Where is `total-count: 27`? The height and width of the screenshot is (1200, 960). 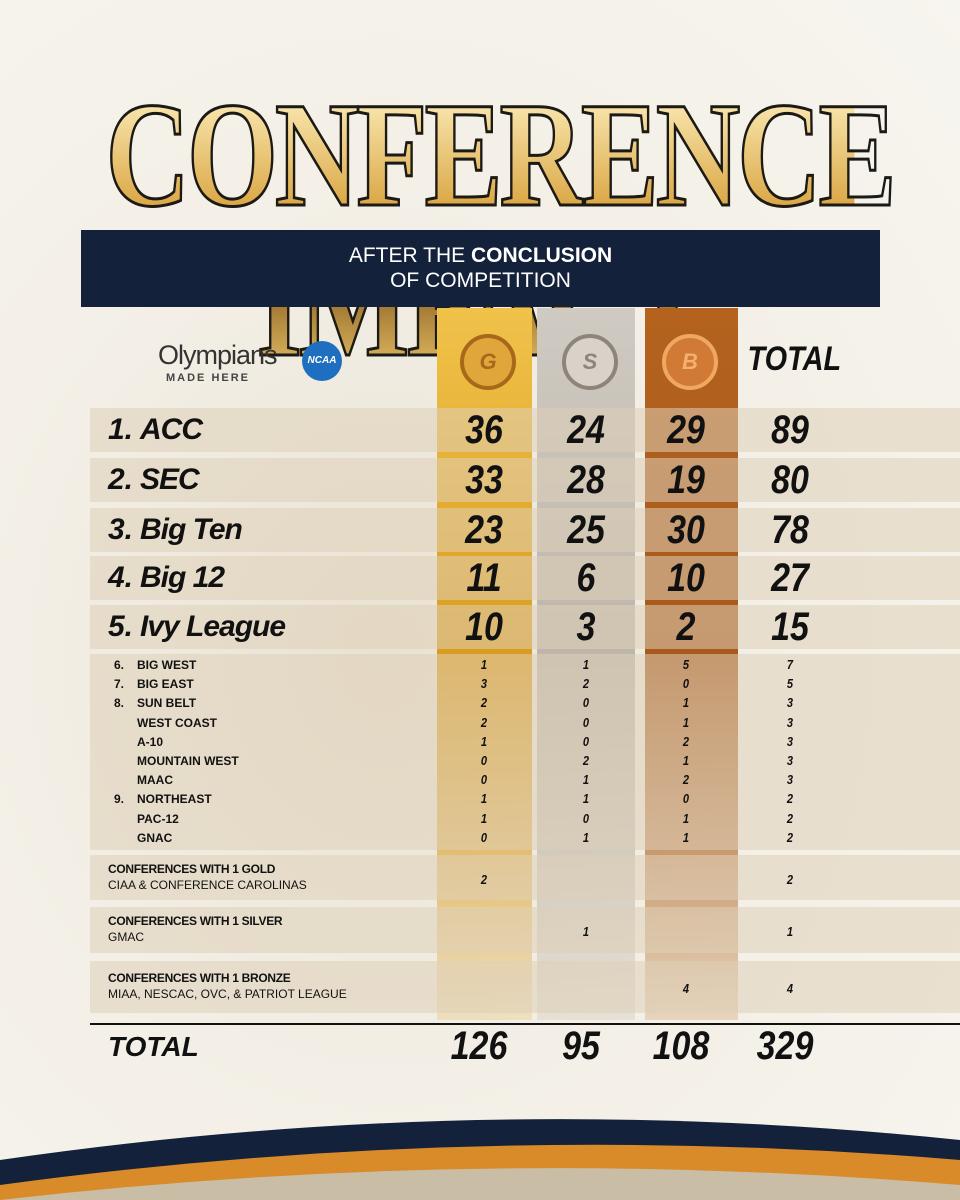
total-count: 27 is located at coordinates (790, 578).